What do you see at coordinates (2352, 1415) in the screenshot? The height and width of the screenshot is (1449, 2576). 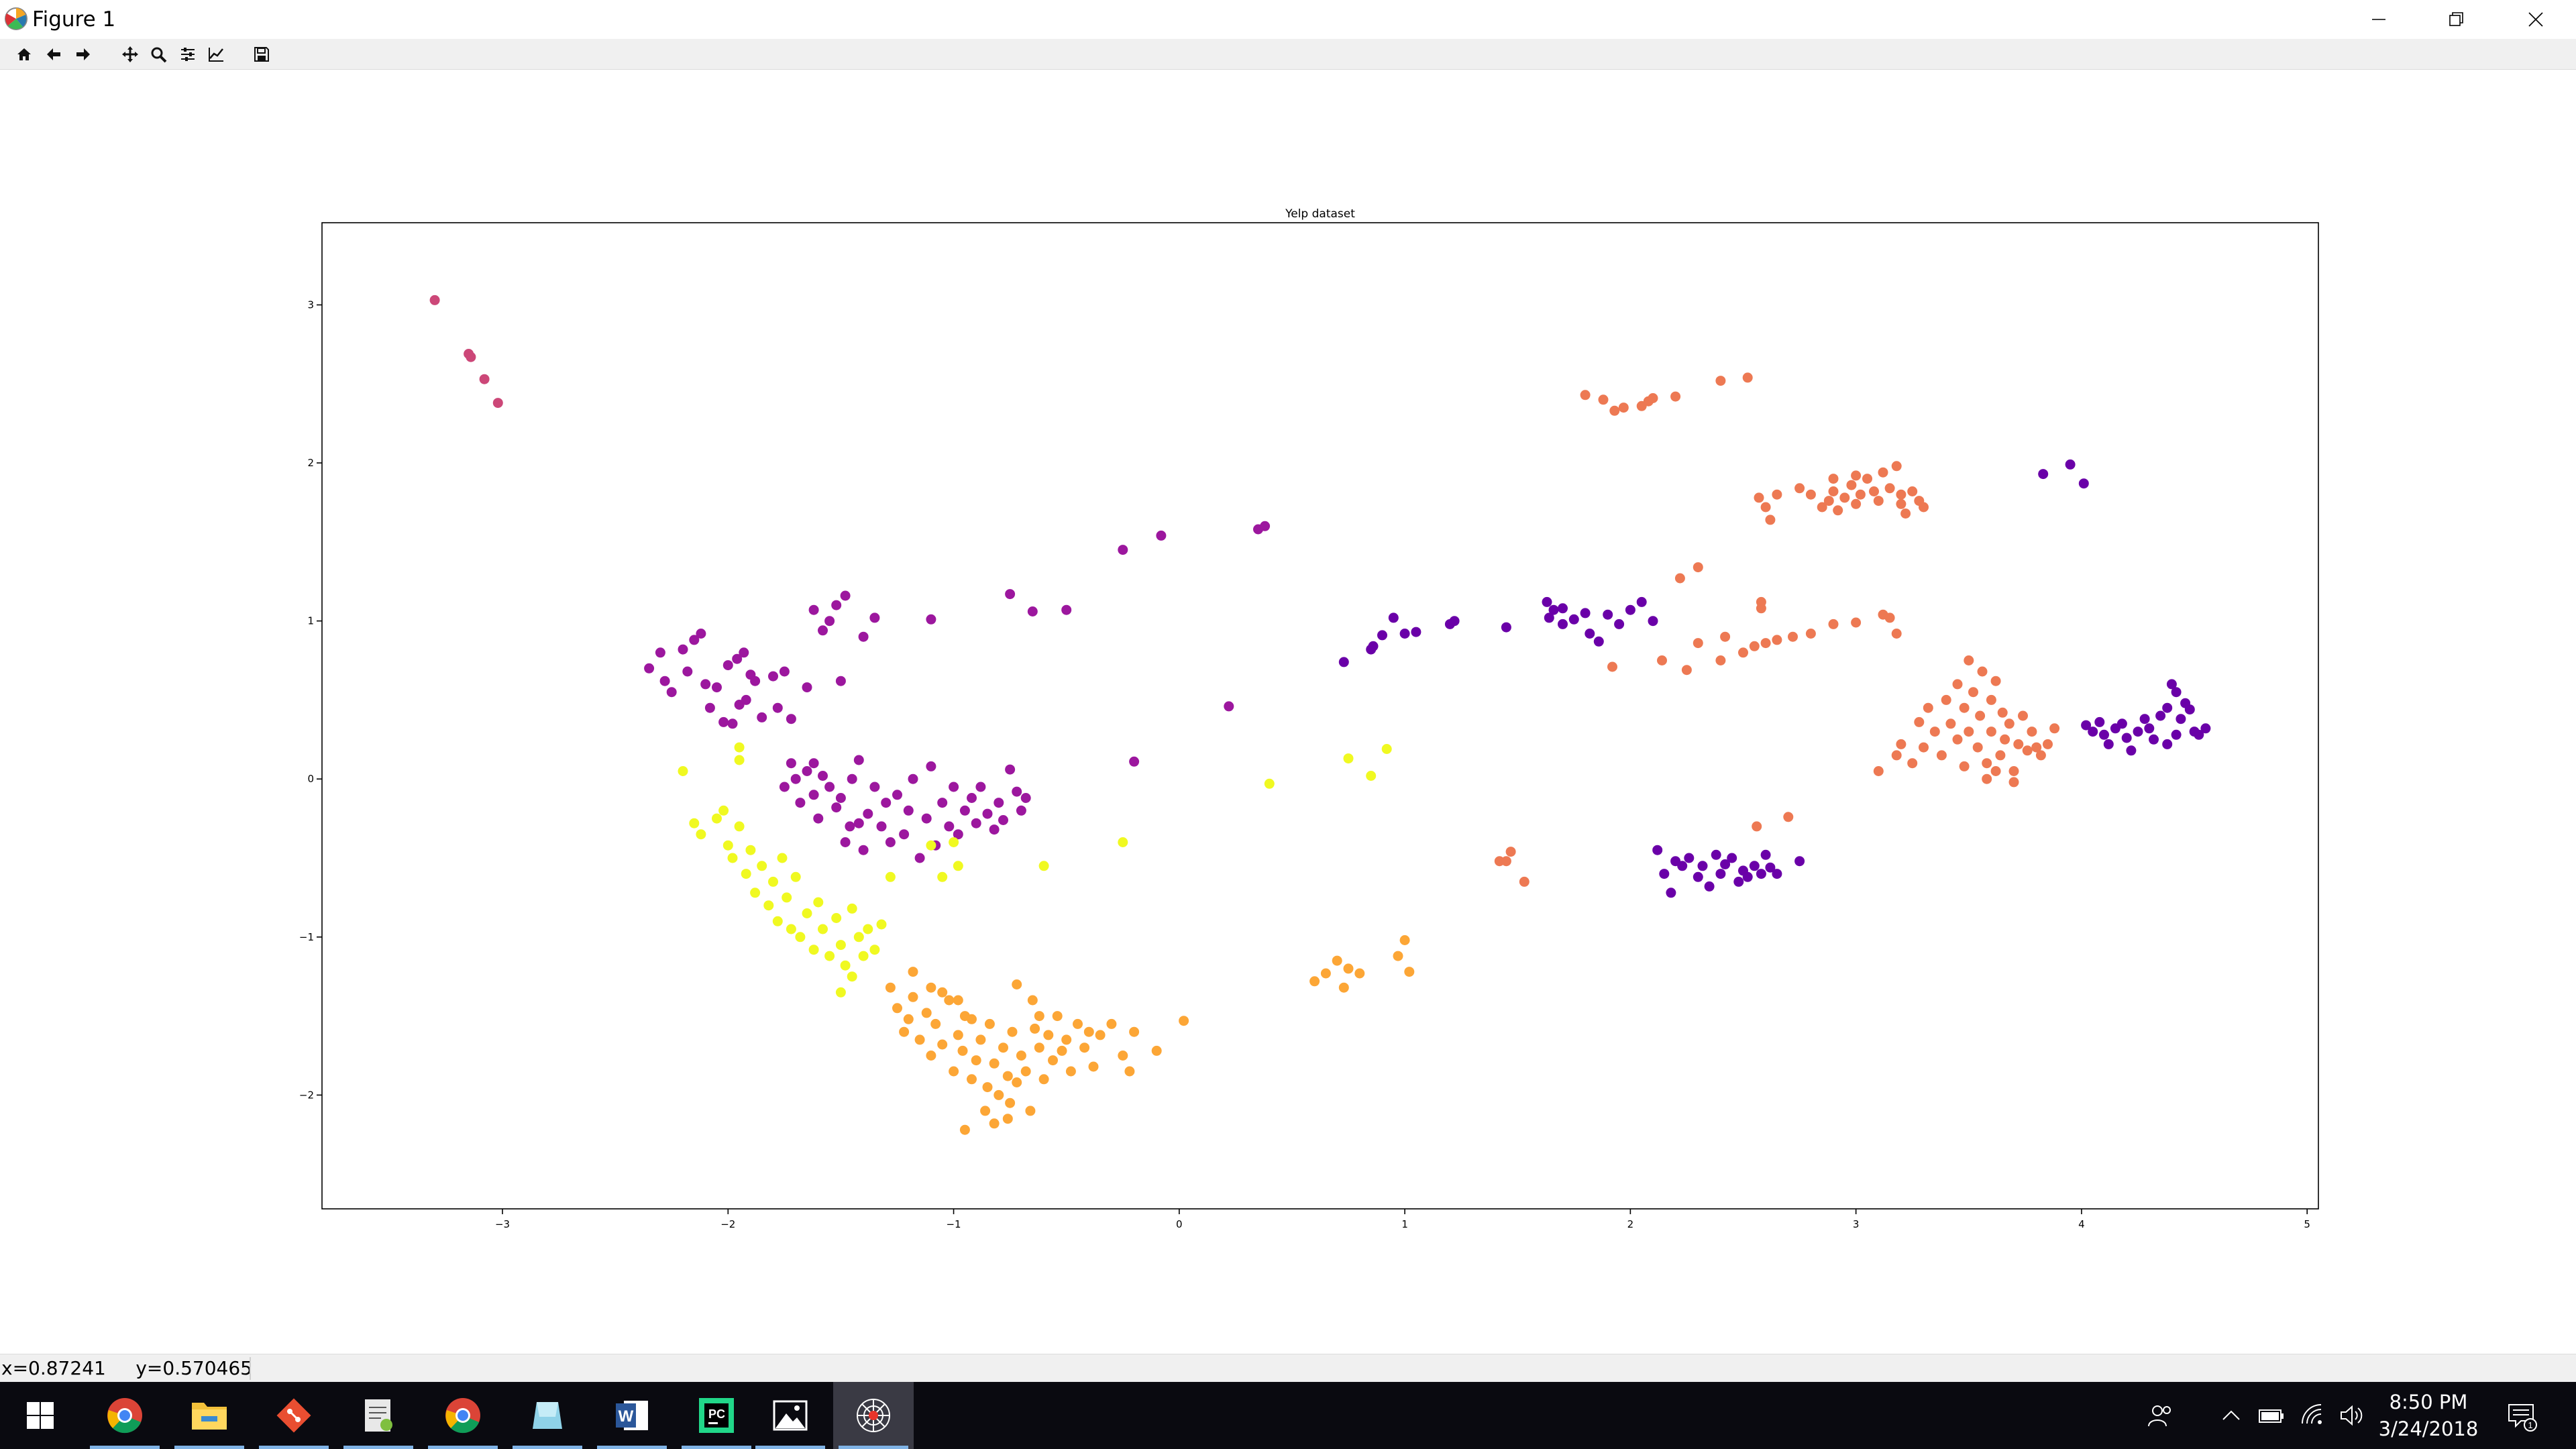 I see `volume-button` at bounding box center [2352, 1415].